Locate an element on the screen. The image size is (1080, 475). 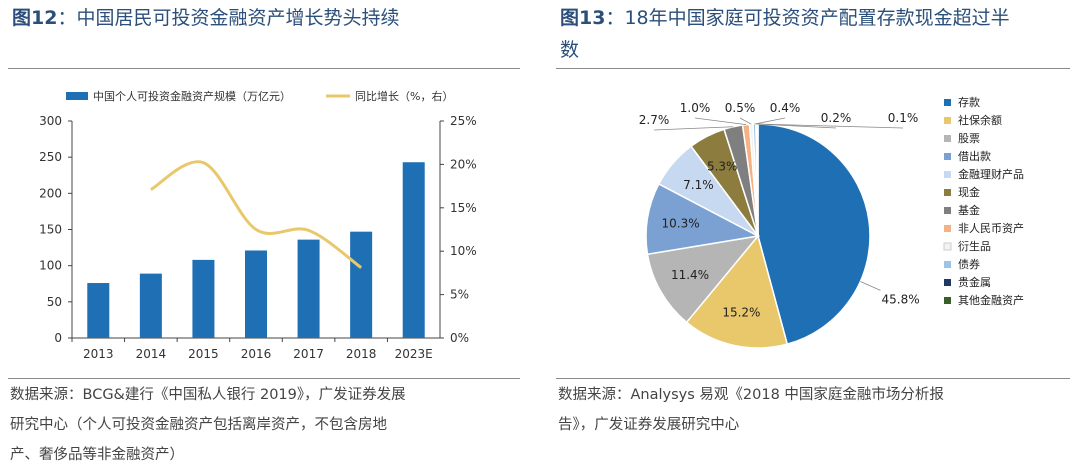
right-source-line-2: 告》，广发证券发展研究中心 is located at coordinates (649, 425).